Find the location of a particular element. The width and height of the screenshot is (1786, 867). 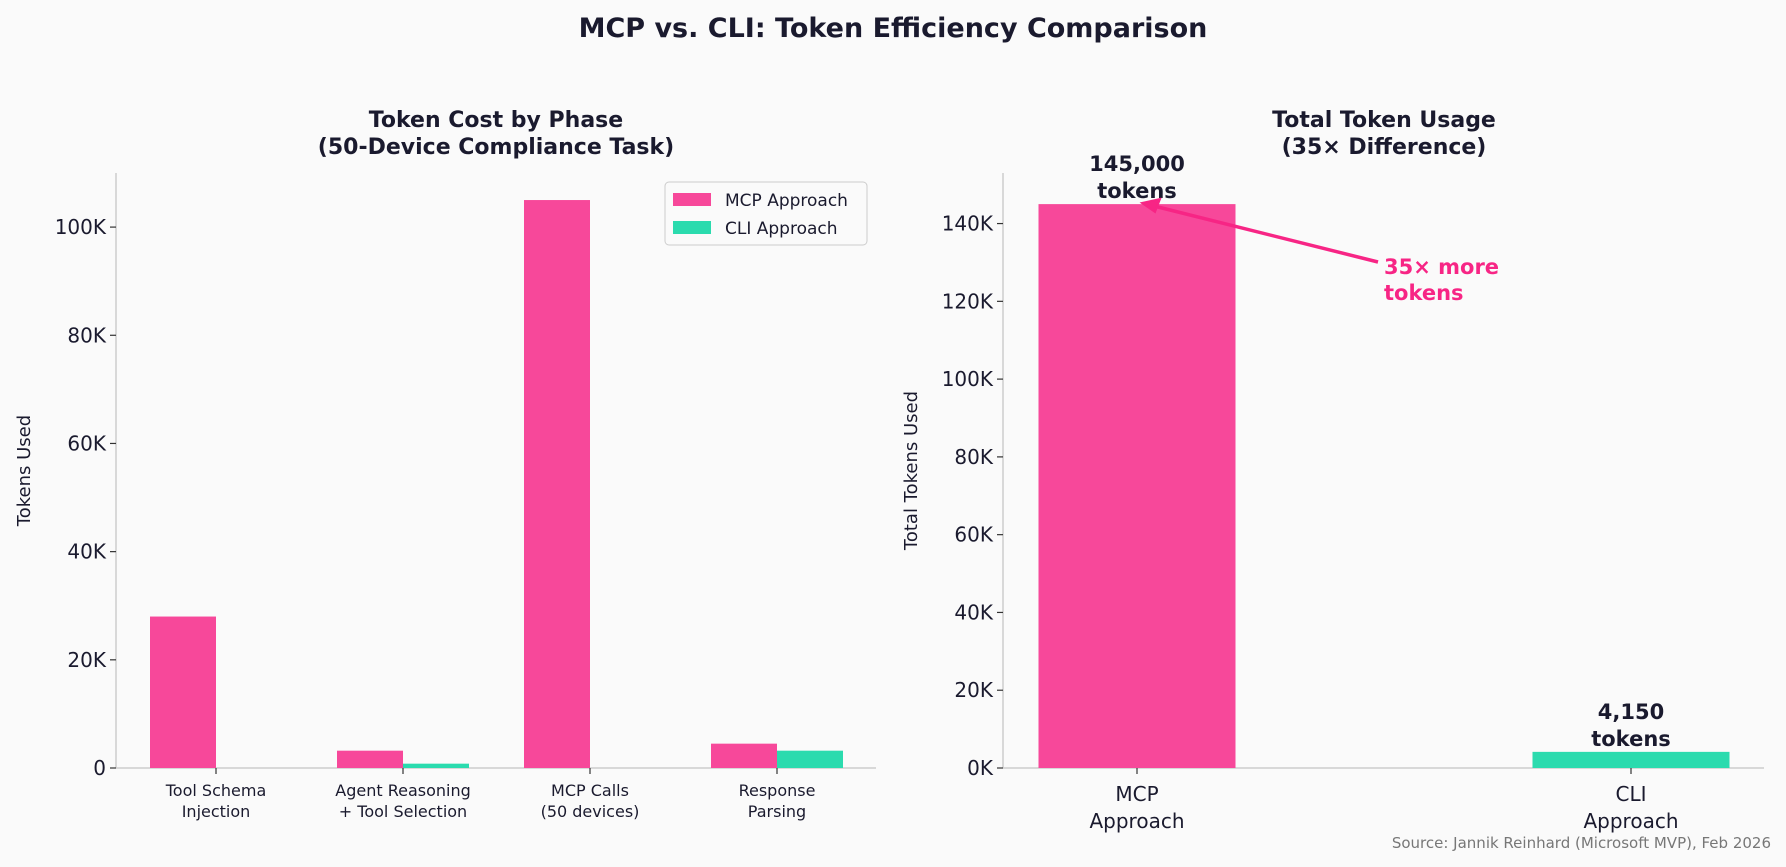

x-tick-label: CLI Approach is located at coordinates (1630, 807).